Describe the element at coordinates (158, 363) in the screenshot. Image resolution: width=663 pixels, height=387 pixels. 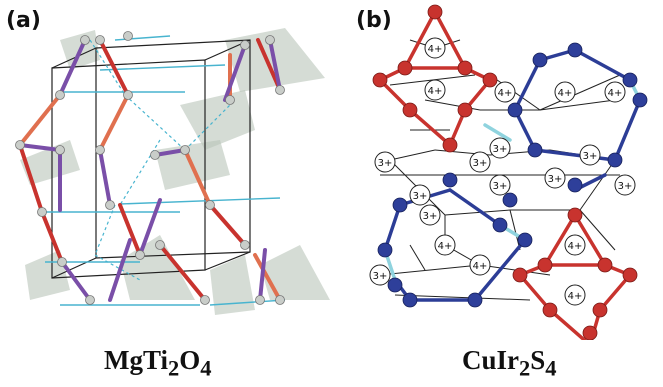
I see `caption-mgti2o4: MgTi2O4` at that location.